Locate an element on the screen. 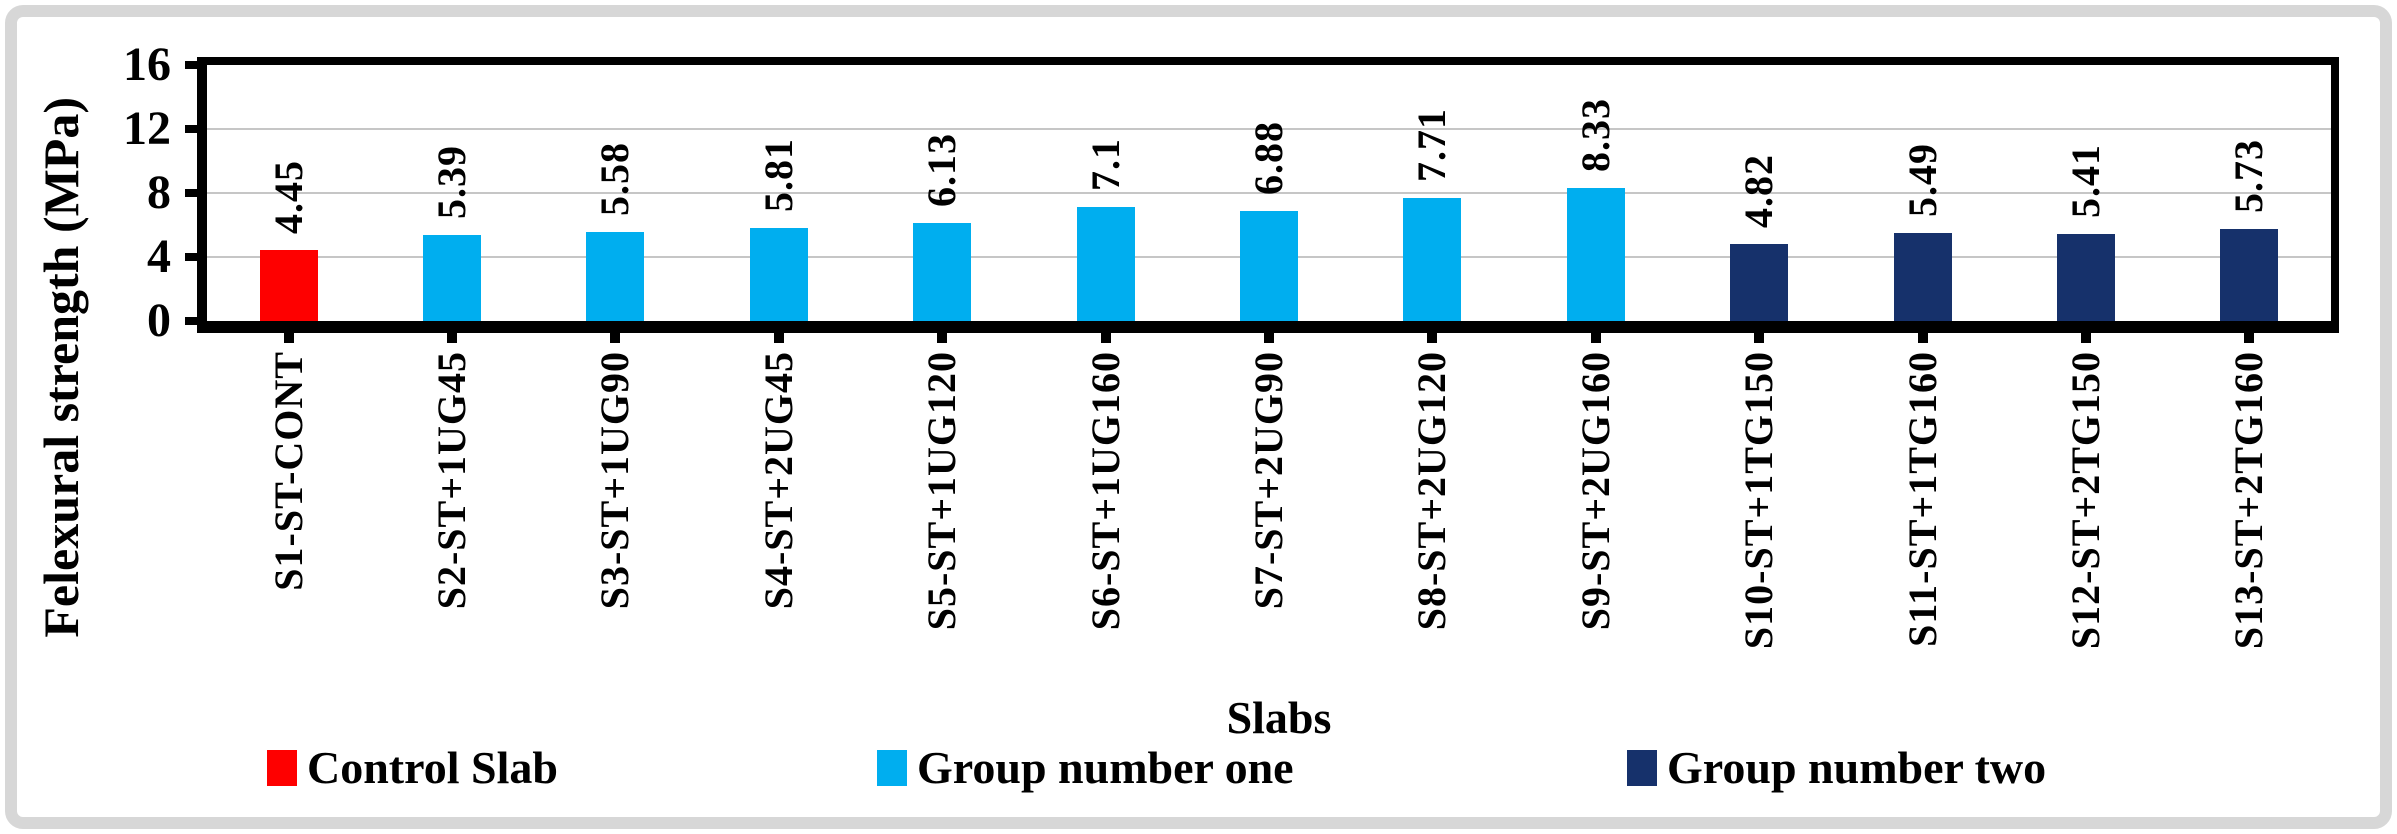  xtick-mark-S6-ST+1UG160 is located at coordinates (1105, 334).